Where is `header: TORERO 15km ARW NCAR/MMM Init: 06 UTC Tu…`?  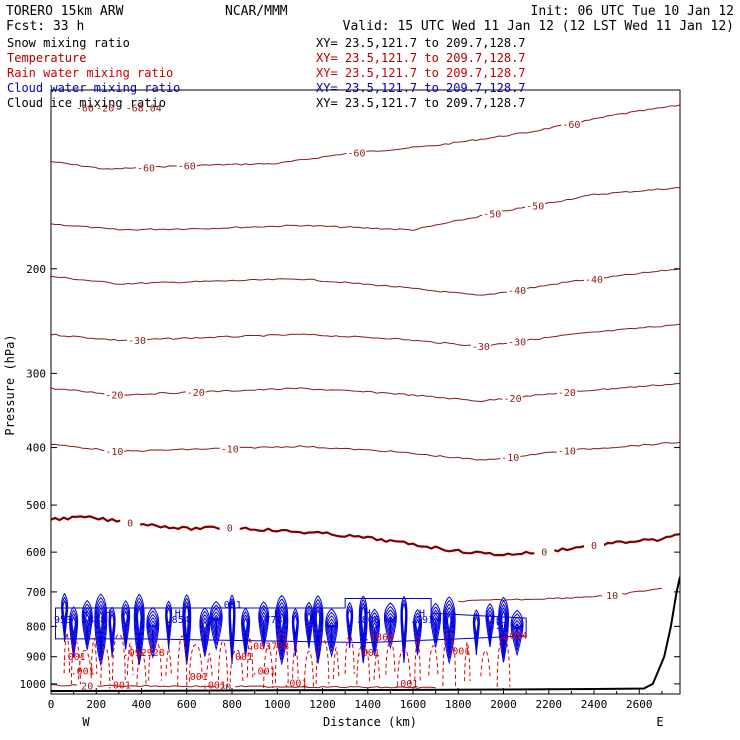
header: TORERO 15km ARW NCAR/MMM Init: 06 UTC Tu… is located at coordinates (370, 19).